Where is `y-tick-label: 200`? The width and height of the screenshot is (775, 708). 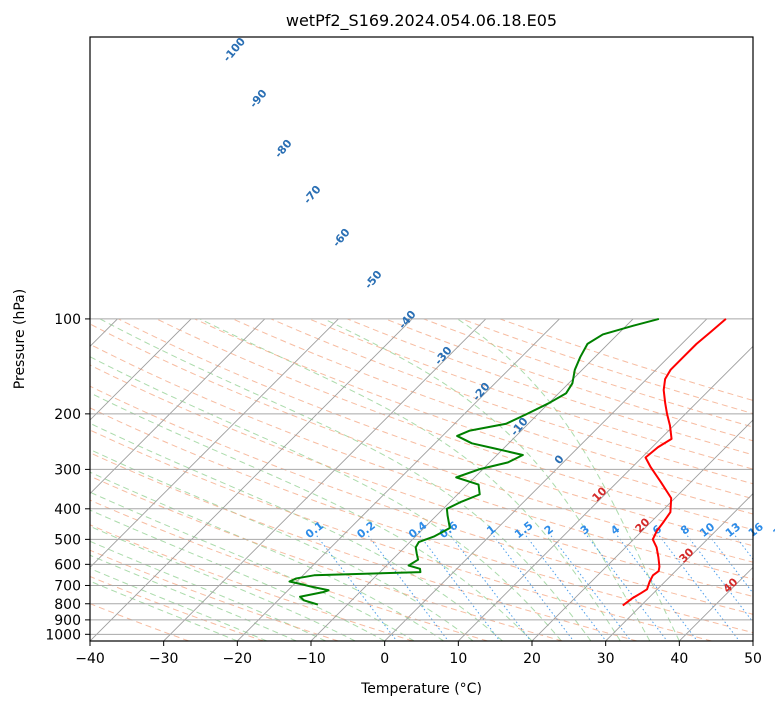
y-tick-label: 200 is located at coordinates (67, 415).